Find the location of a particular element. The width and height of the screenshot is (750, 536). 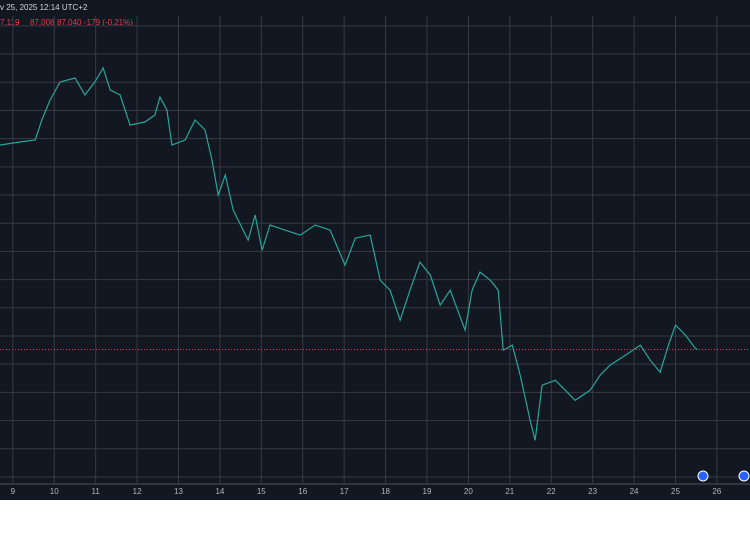

x-tick-label: 17 is located at coordinates (344, 491).